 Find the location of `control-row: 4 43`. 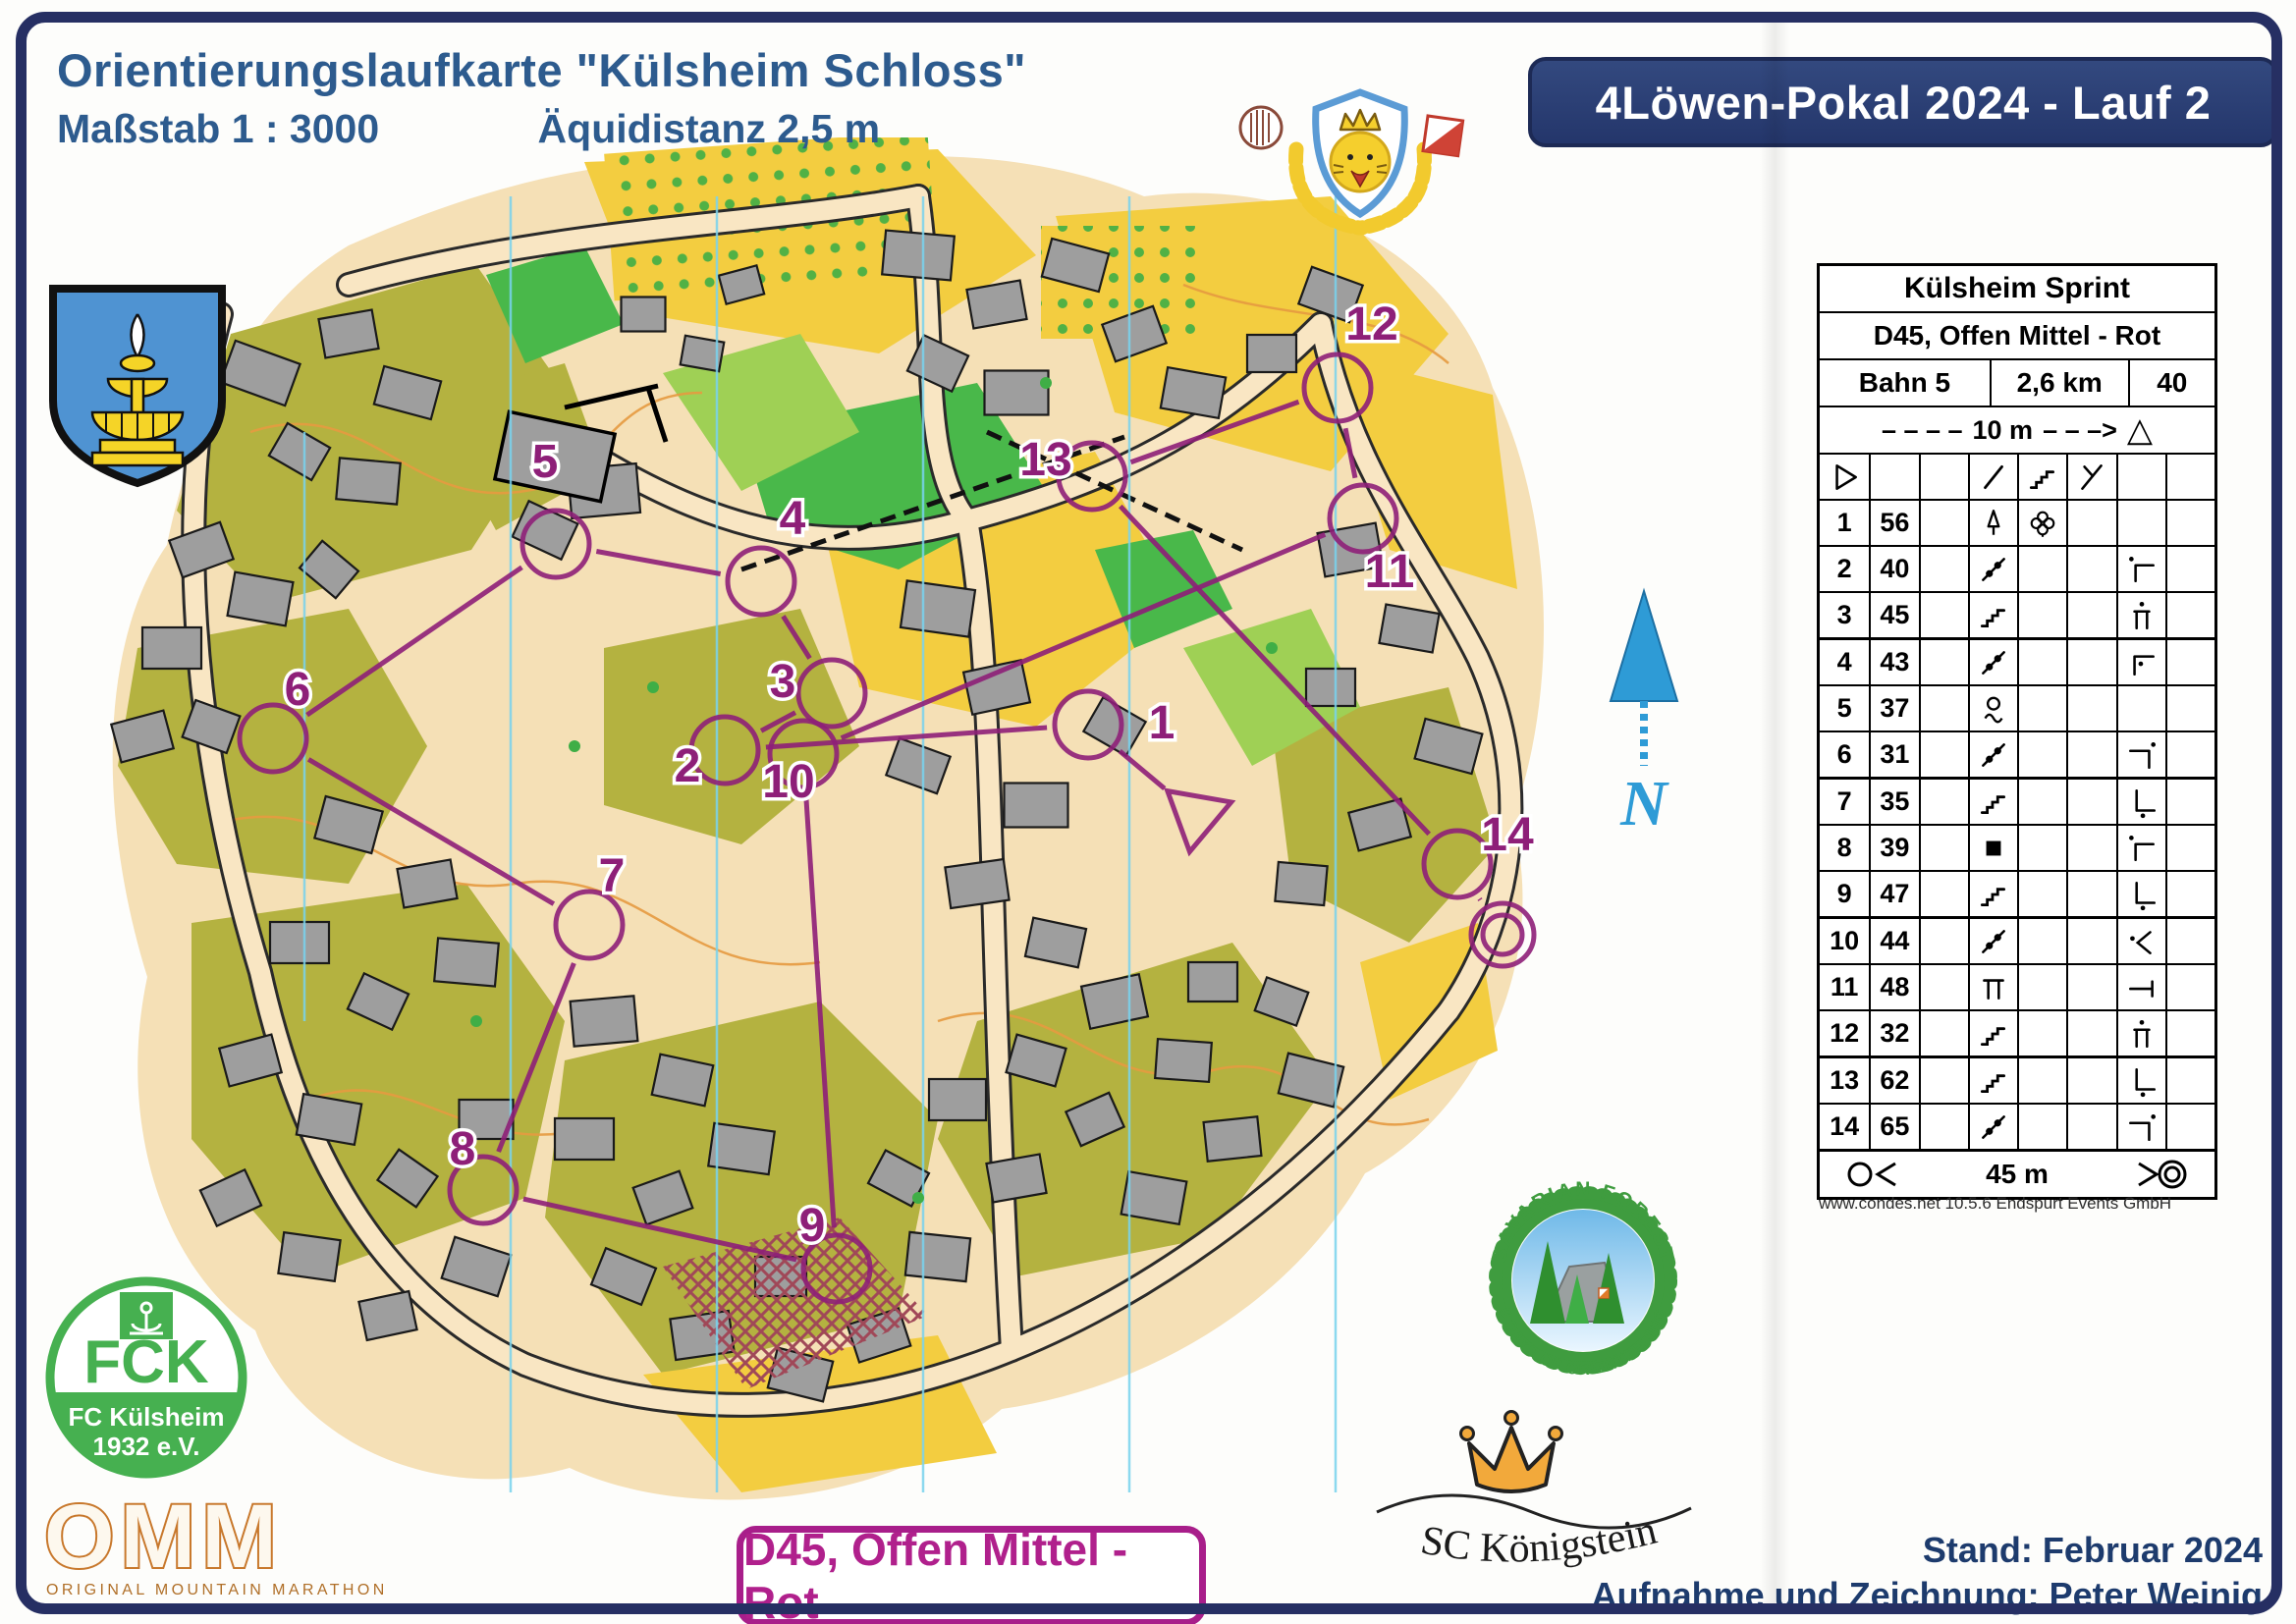

control-row: 4 43 is located at coordinates (2017, 660).